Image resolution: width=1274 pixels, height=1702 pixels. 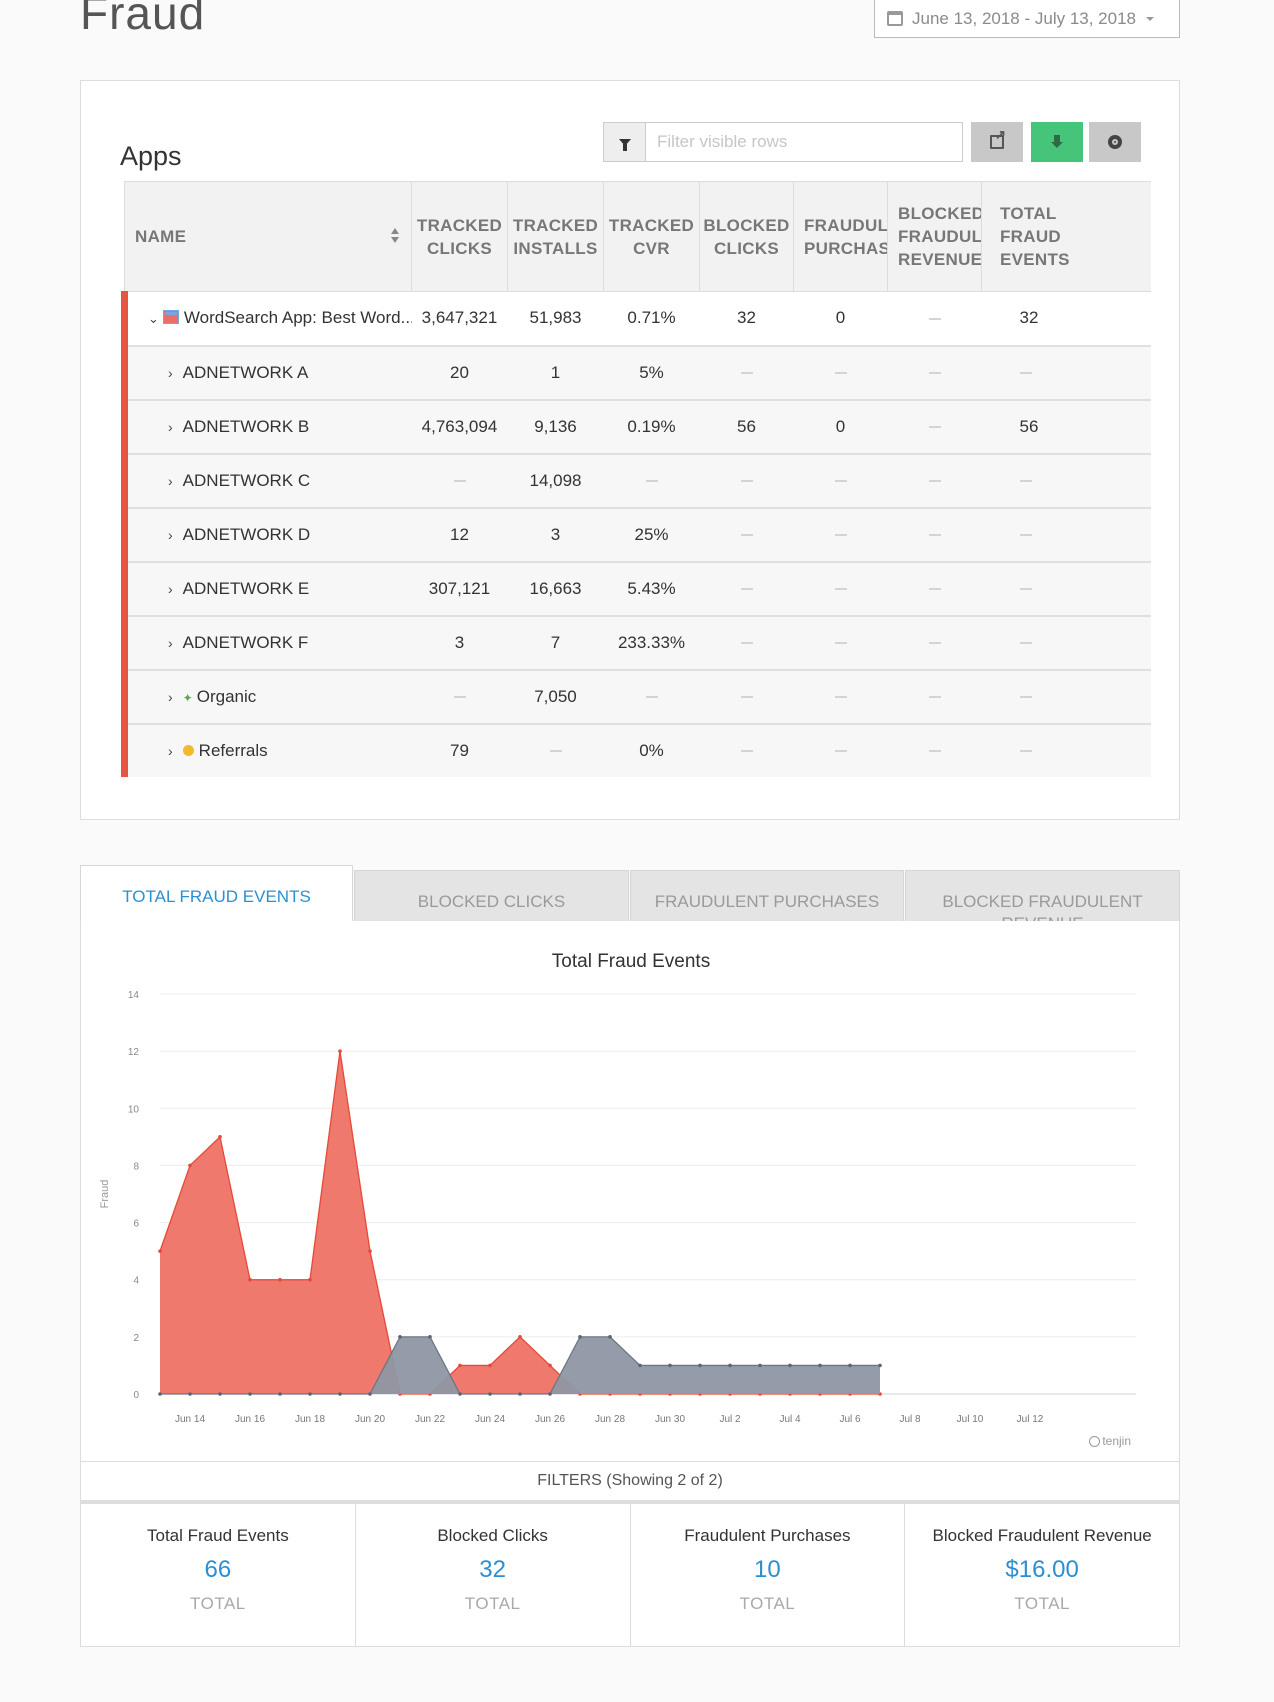 What do you see at coordinates (266, 481) in the screenshot?
I see `row-name-cell: › ADNETWORK C` at bounding box center [266, 481].